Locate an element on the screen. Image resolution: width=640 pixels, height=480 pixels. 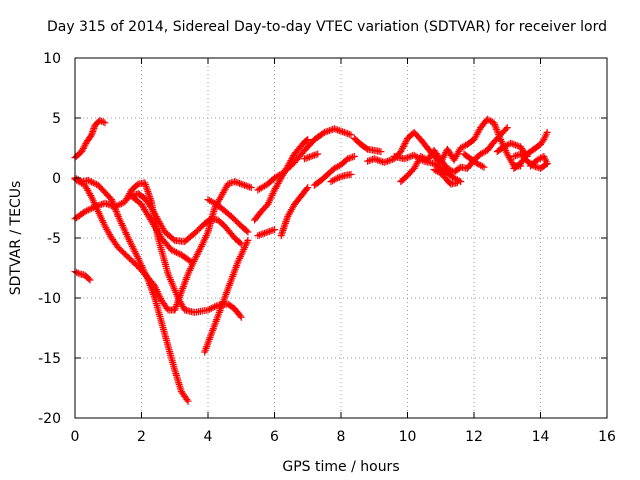
y-tick-label: -5 is located at coordinates (54, 239).